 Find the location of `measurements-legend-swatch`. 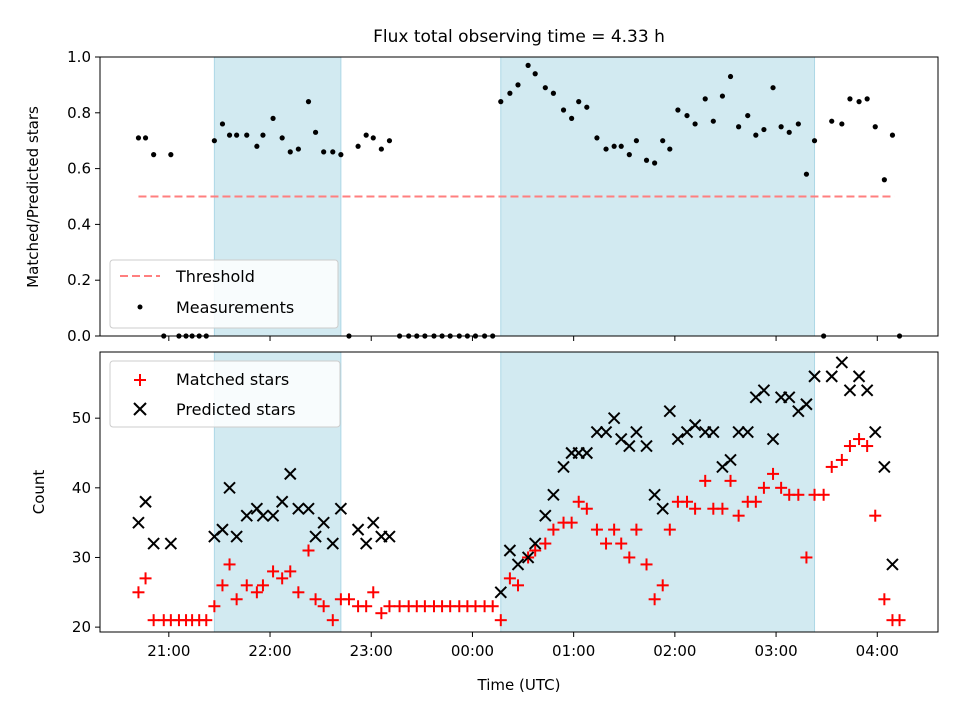

measurements-legend-swatch is located at coordinates (140, 307).